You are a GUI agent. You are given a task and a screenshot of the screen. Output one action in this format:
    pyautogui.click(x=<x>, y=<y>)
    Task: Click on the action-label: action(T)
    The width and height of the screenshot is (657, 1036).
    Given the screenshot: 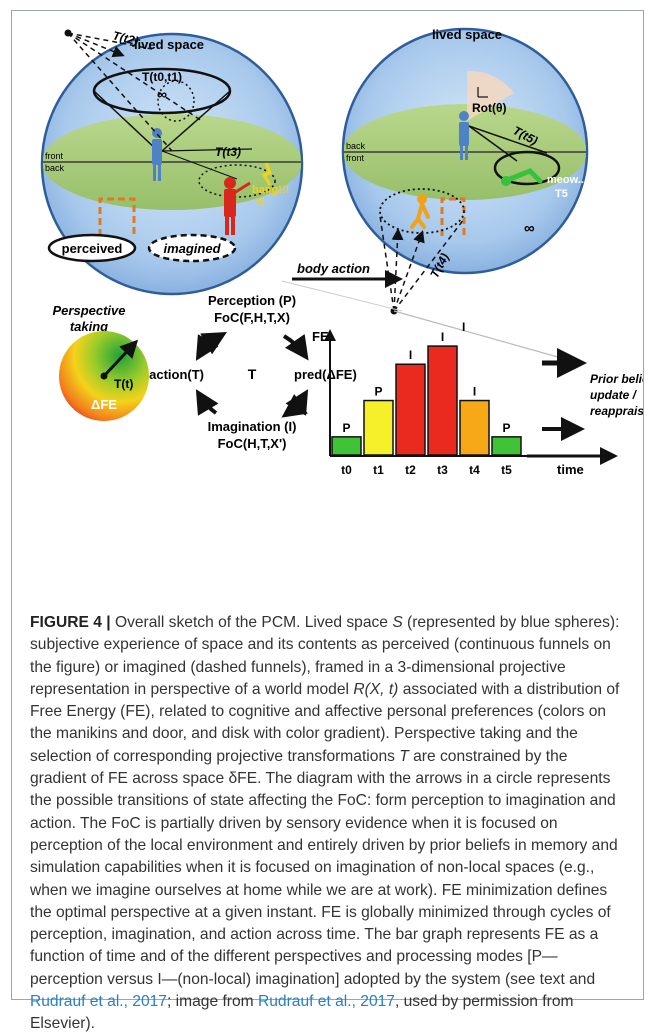 What is the action you would take?
    pyautogui.click(x=176, y=374)
    